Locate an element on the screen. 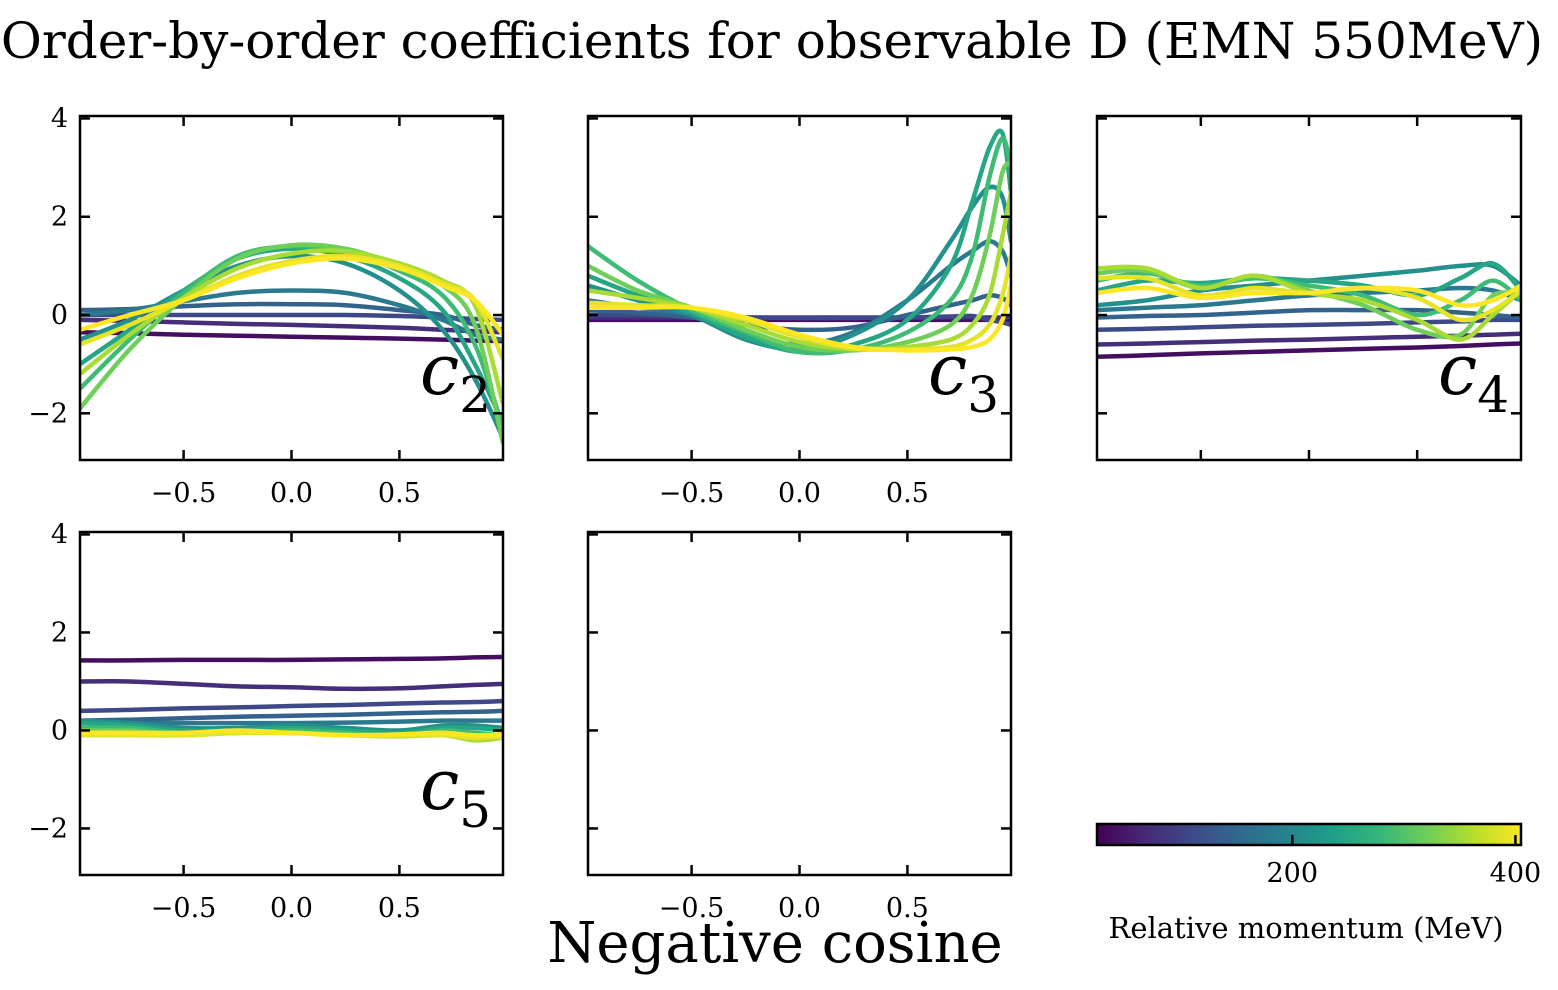  subplot-c5: −0.5 0.0 0.5 −2 0 2 4 c5 is located at coordinates (266, 721).